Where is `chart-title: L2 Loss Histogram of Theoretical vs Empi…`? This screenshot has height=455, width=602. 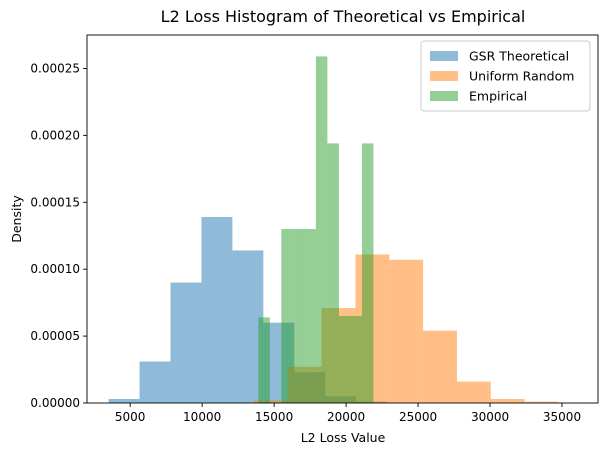 chart-title: L2 Loss Histogram of Theoretical vs Empi… is located at coordinates (343, 16).